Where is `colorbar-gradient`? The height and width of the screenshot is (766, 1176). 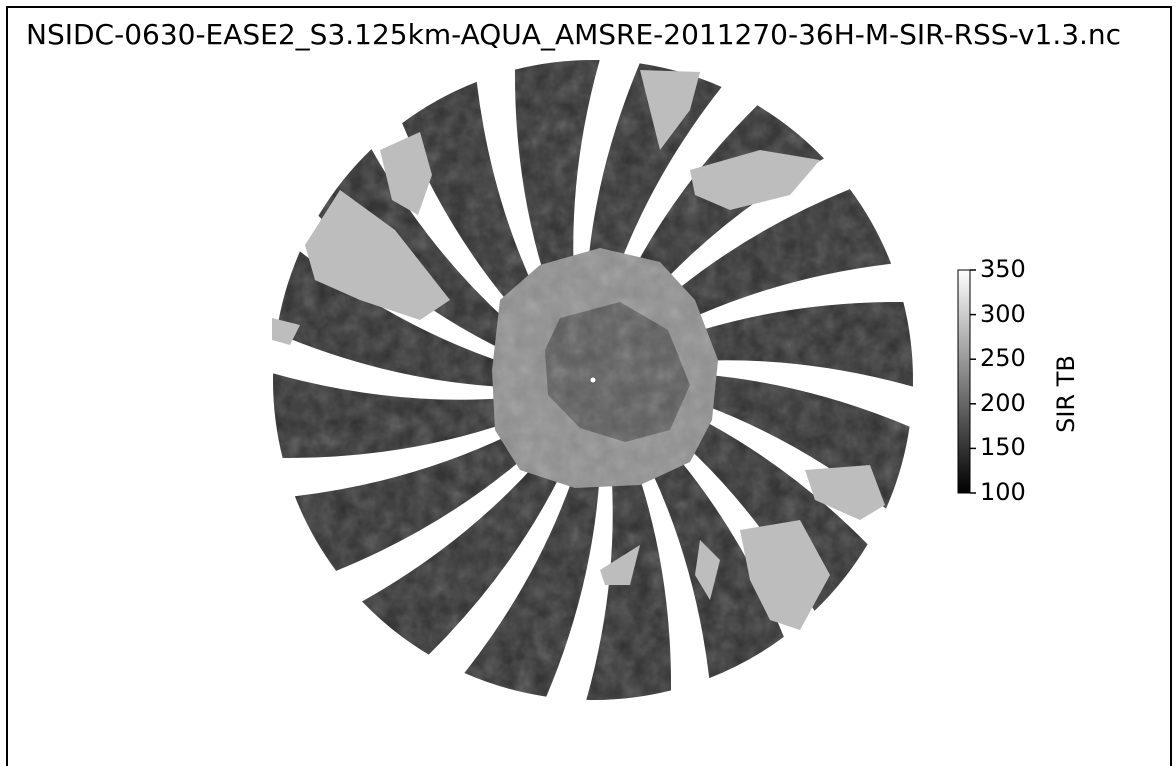 colorbar-gradient is located at coordinates (964, 381).